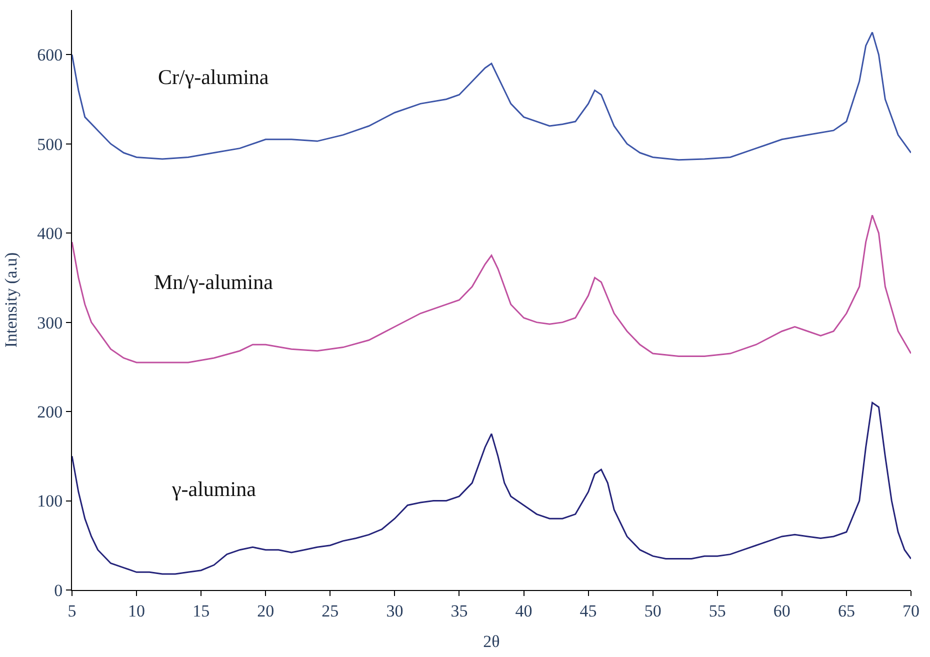 This screenshot has height=657, width=930. What do you see at coordinates (50, 55) in the screenshot?
I see `y-tick-label: 600` at bounding box center [50, 55].